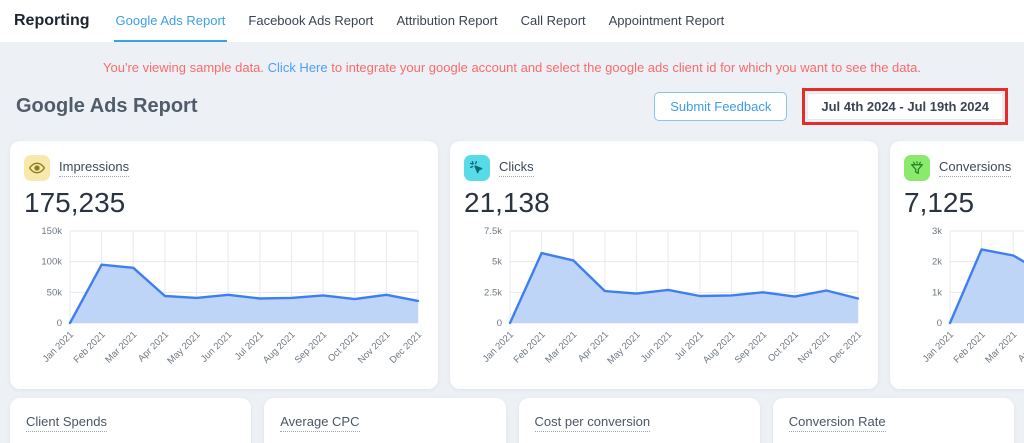 This screenshot has width=1024, height=443. What do you see at coordinates (721, 106) in the screenshot?
I see `submit-feedback-button: Submit Feedback` at bounding box center [721, 106].